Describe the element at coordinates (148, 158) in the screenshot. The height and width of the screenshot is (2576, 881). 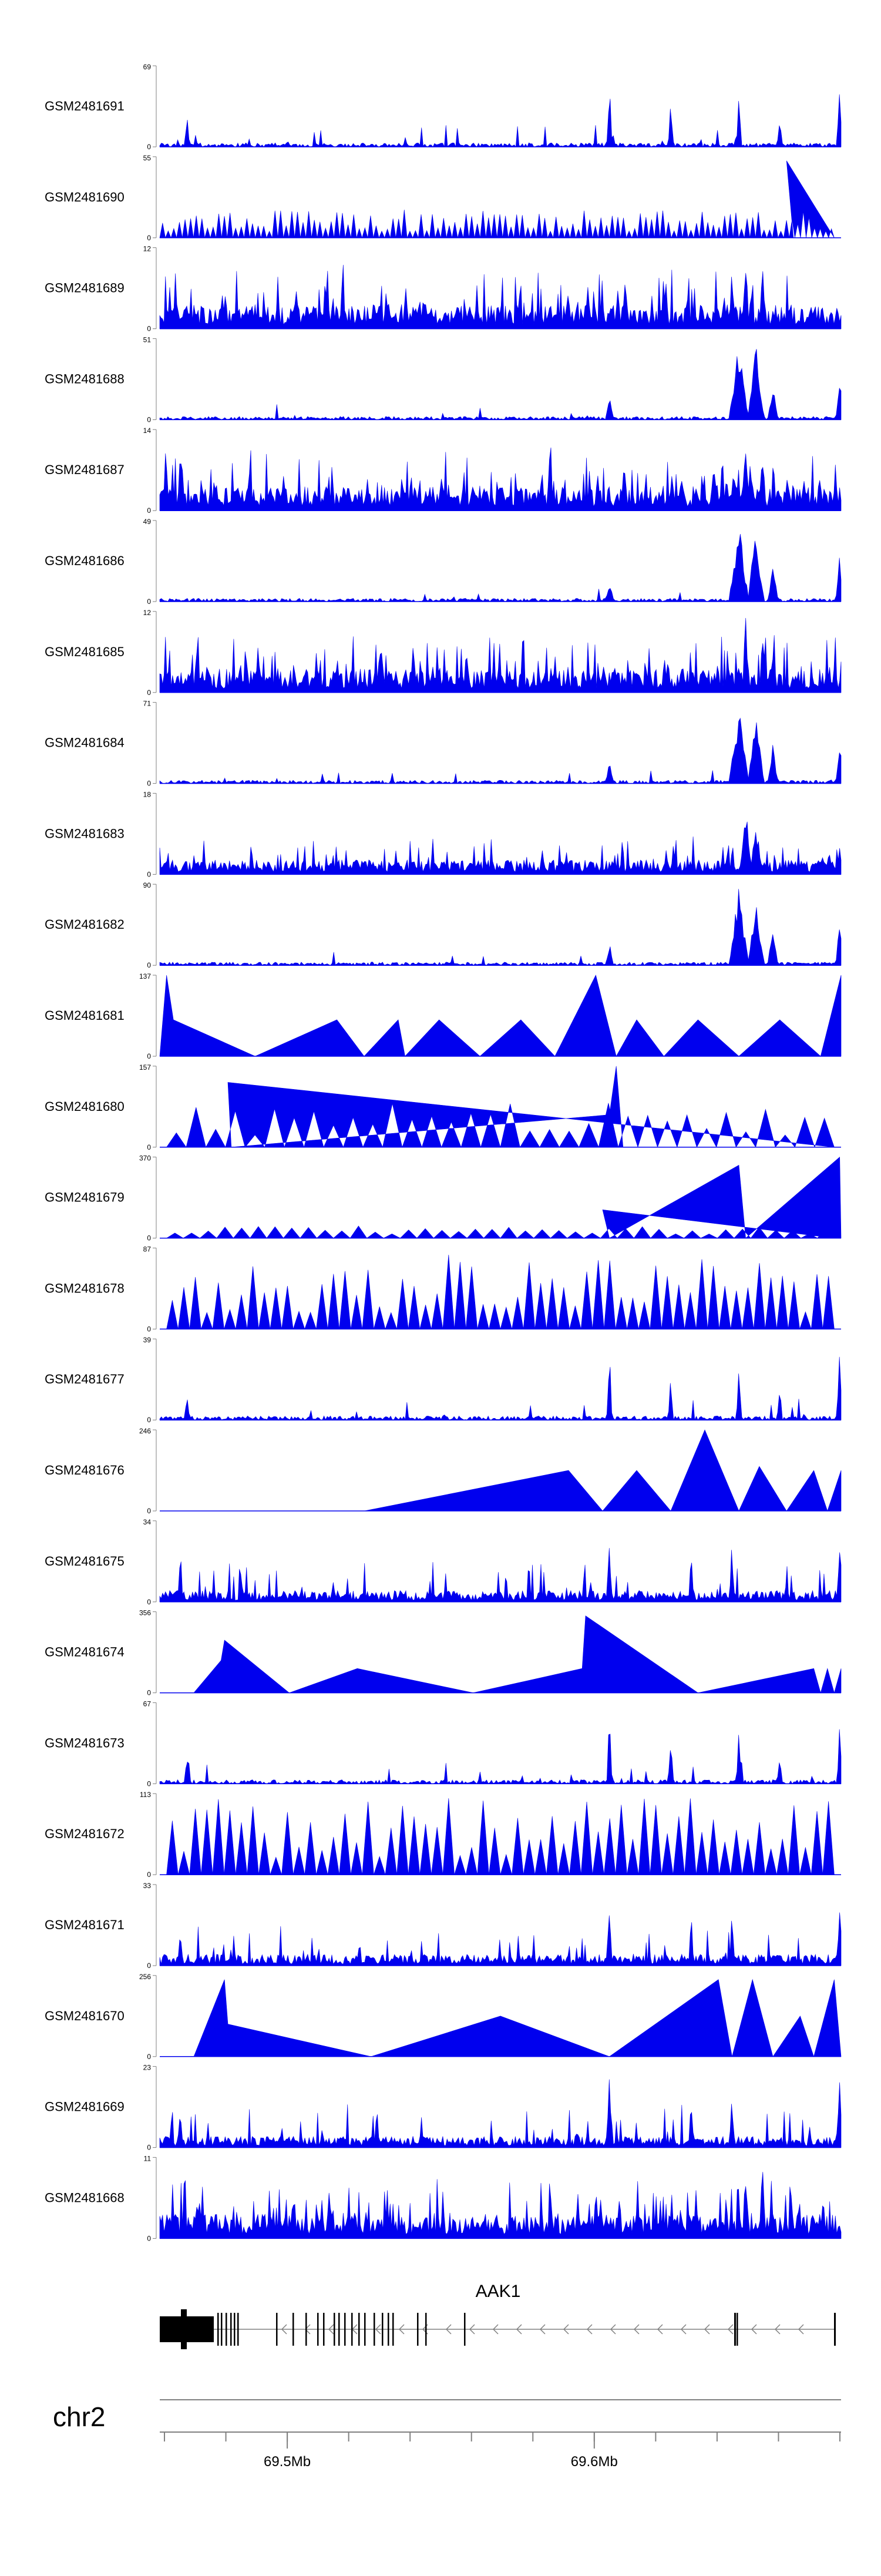
I see `track-max-label: 55` at that location.